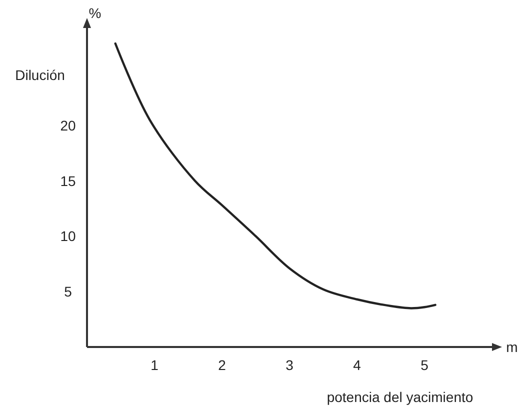 This screenshot has height=407, width=522. I want to click on y-axis-title: Dilución, so click(40, 75).